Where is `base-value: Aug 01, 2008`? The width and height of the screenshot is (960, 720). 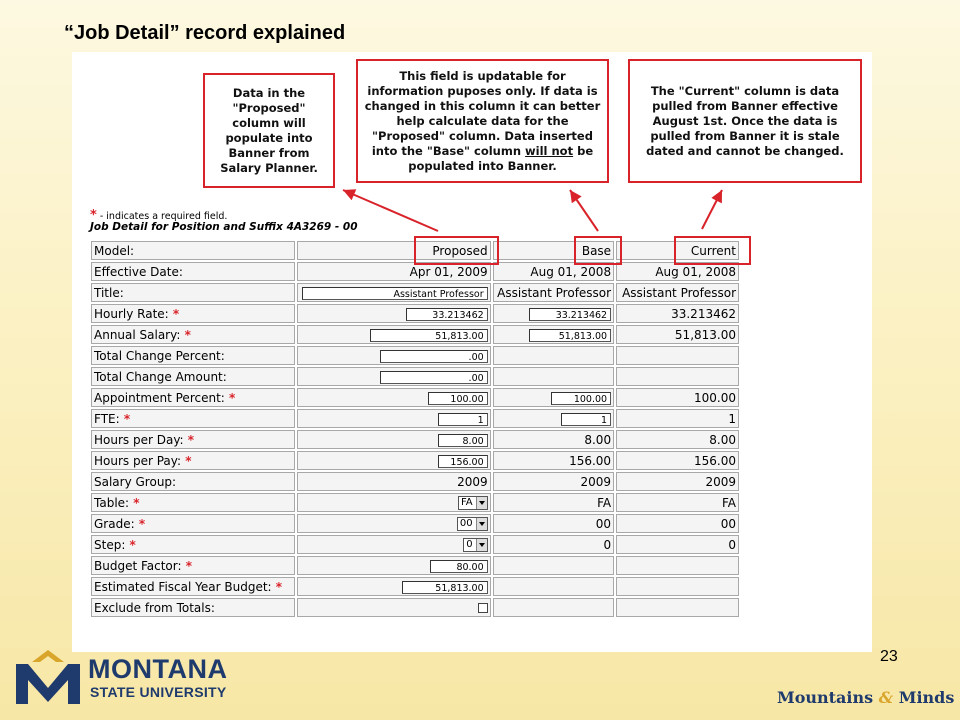 base-value: Aug 01, 2008 is located at coordinates (571, 271).